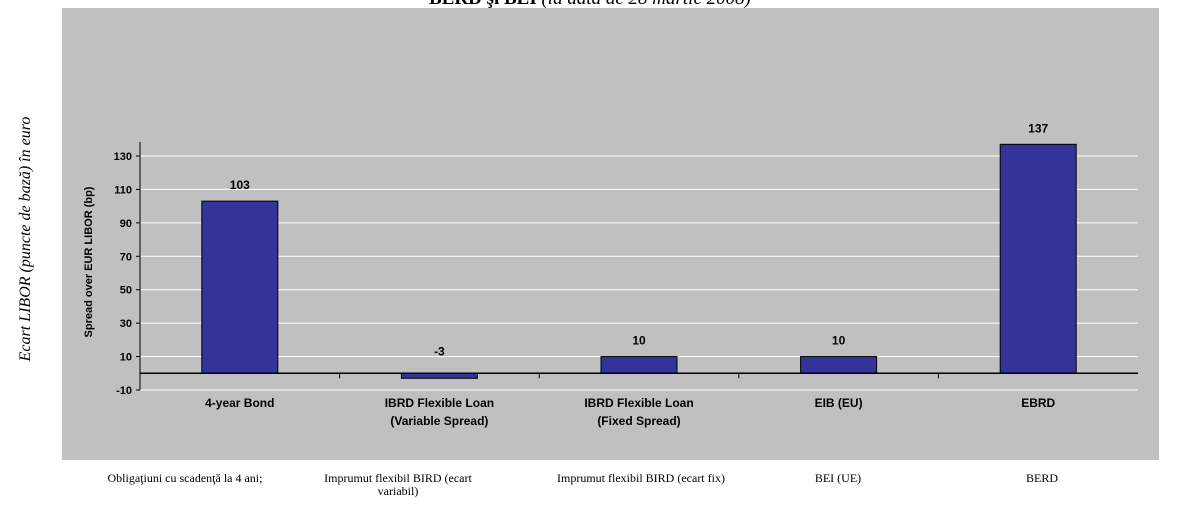 The width and height of the screenshot is (1179, 505). What do you see at coordinates (1038, 403) in the screenshot?
I see `x-tick-label: EBRD` at bounding box center [1038, 403].